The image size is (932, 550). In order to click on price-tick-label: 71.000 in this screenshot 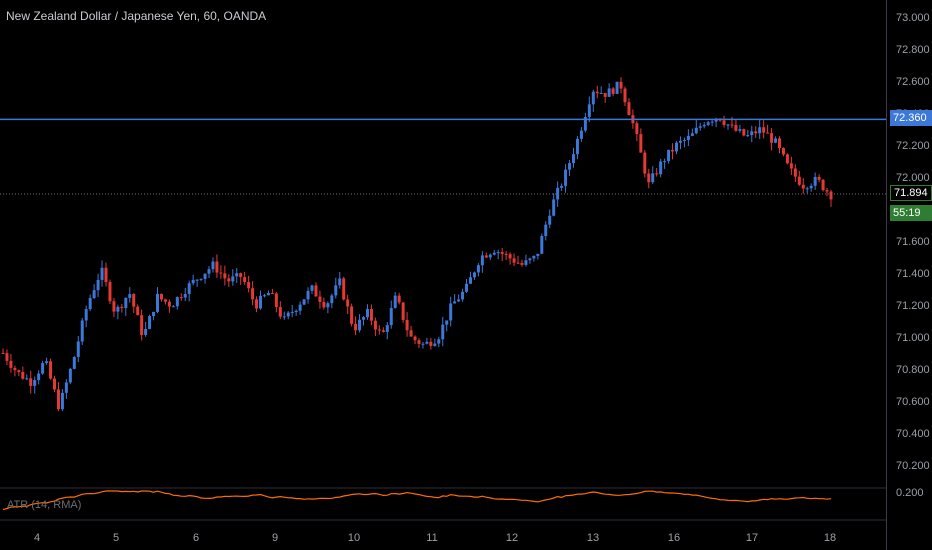, I will do `click(913, 338)`.